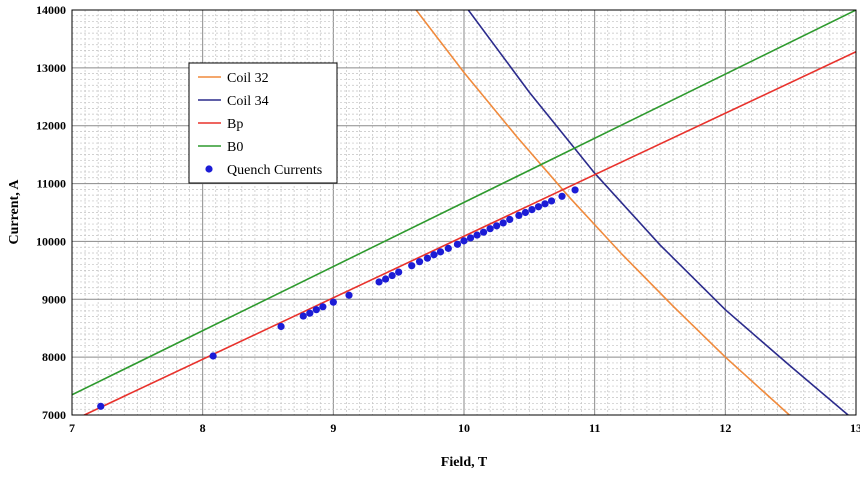 The width and height of the screenshot is (860, 477). I want to click on legend-label-quench-currents: Quench Currents, so click(274, 170).